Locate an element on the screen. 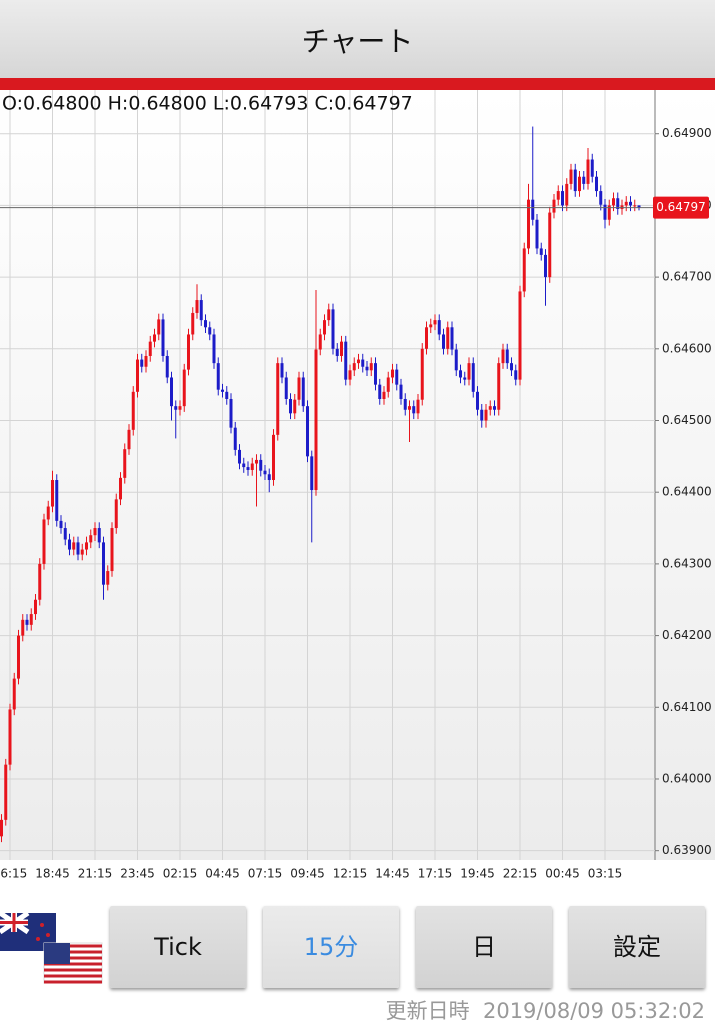 The image size is (715, 1025). x-tick-label: 07:15 is located at coordinates (265, 874).